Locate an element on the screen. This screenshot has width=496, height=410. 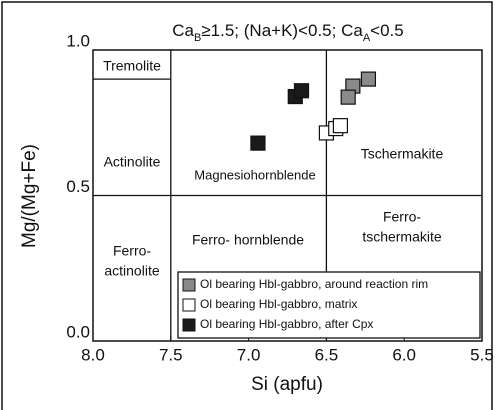
y-tick-label: 1.0 is located at coordinates (78, 40).